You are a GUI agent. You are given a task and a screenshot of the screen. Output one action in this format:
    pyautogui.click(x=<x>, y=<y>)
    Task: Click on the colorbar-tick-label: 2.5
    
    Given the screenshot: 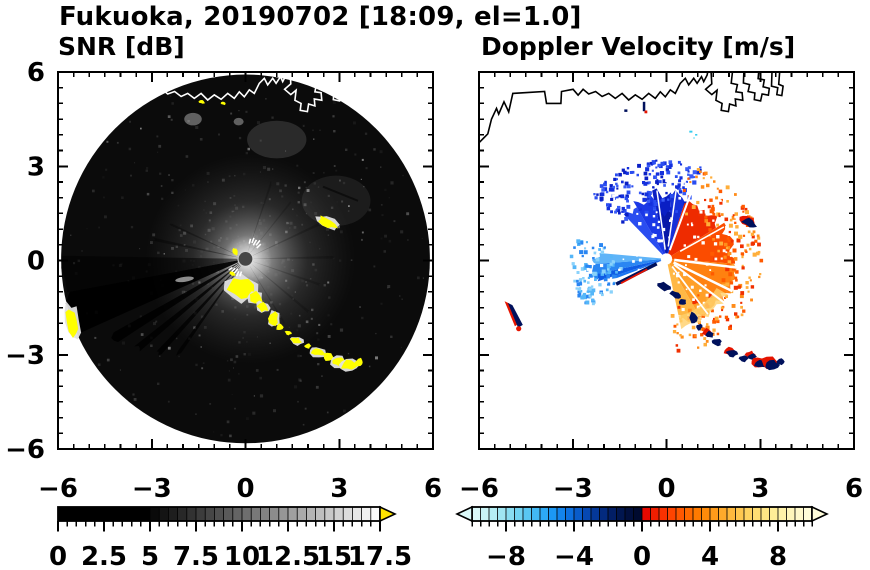 What is the action you would take?
    pyautogui.click(x=104, y=556)
    